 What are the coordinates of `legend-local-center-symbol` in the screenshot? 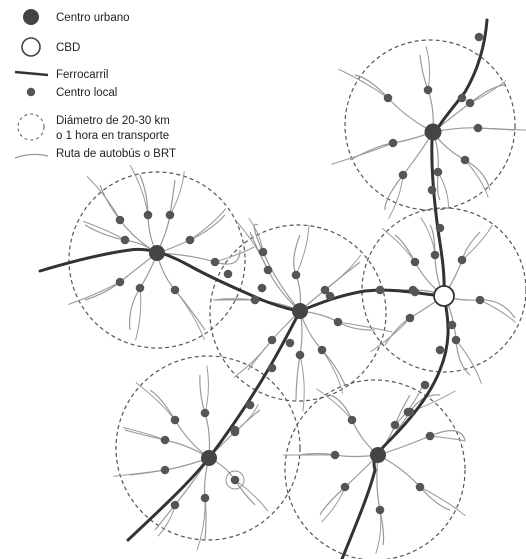 It's located at (31, 92).